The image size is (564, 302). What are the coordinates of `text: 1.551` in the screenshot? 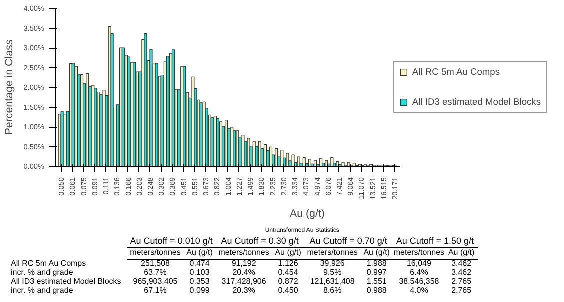 It's located at (377, 281).